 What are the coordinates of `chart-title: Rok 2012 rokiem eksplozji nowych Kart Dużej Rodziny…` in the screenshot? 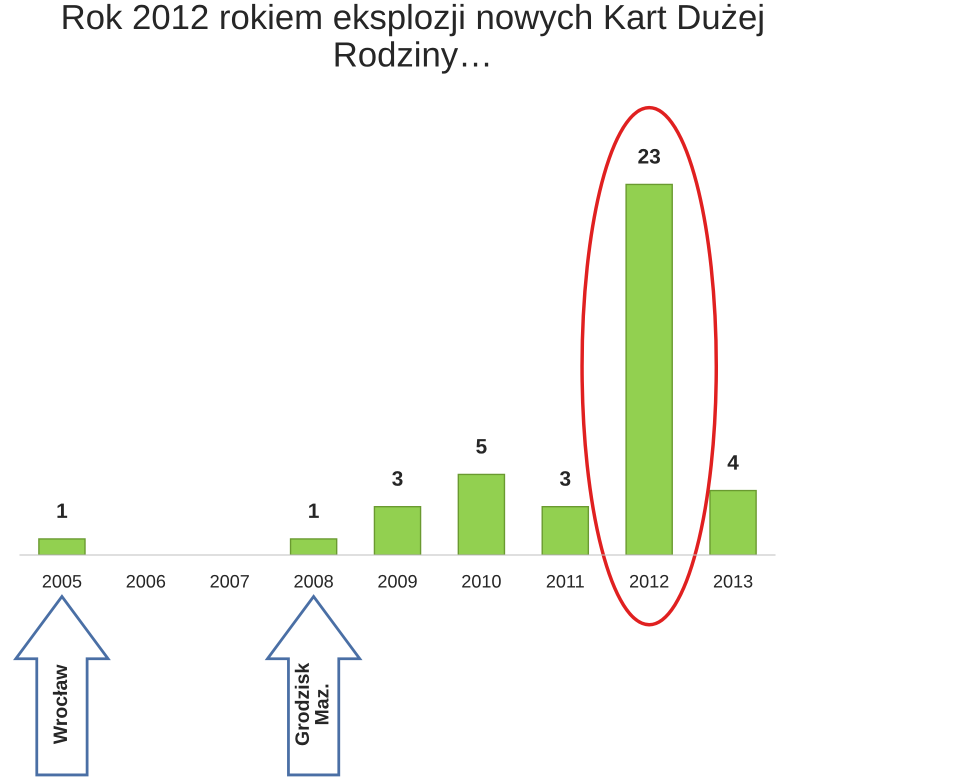 It's located at (413, 39).